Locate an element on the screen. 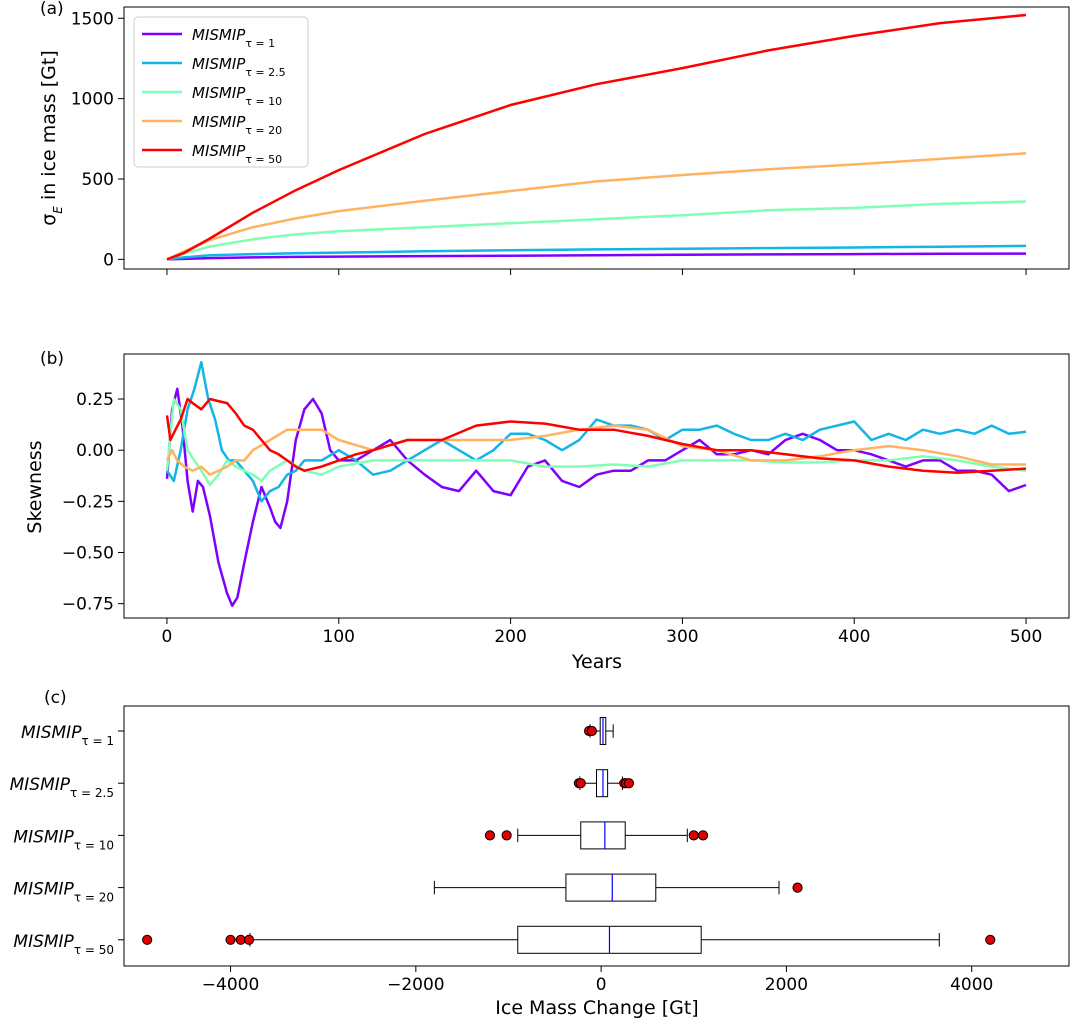  panel-b-xlabel: Years is located at coordinates (596, 662).